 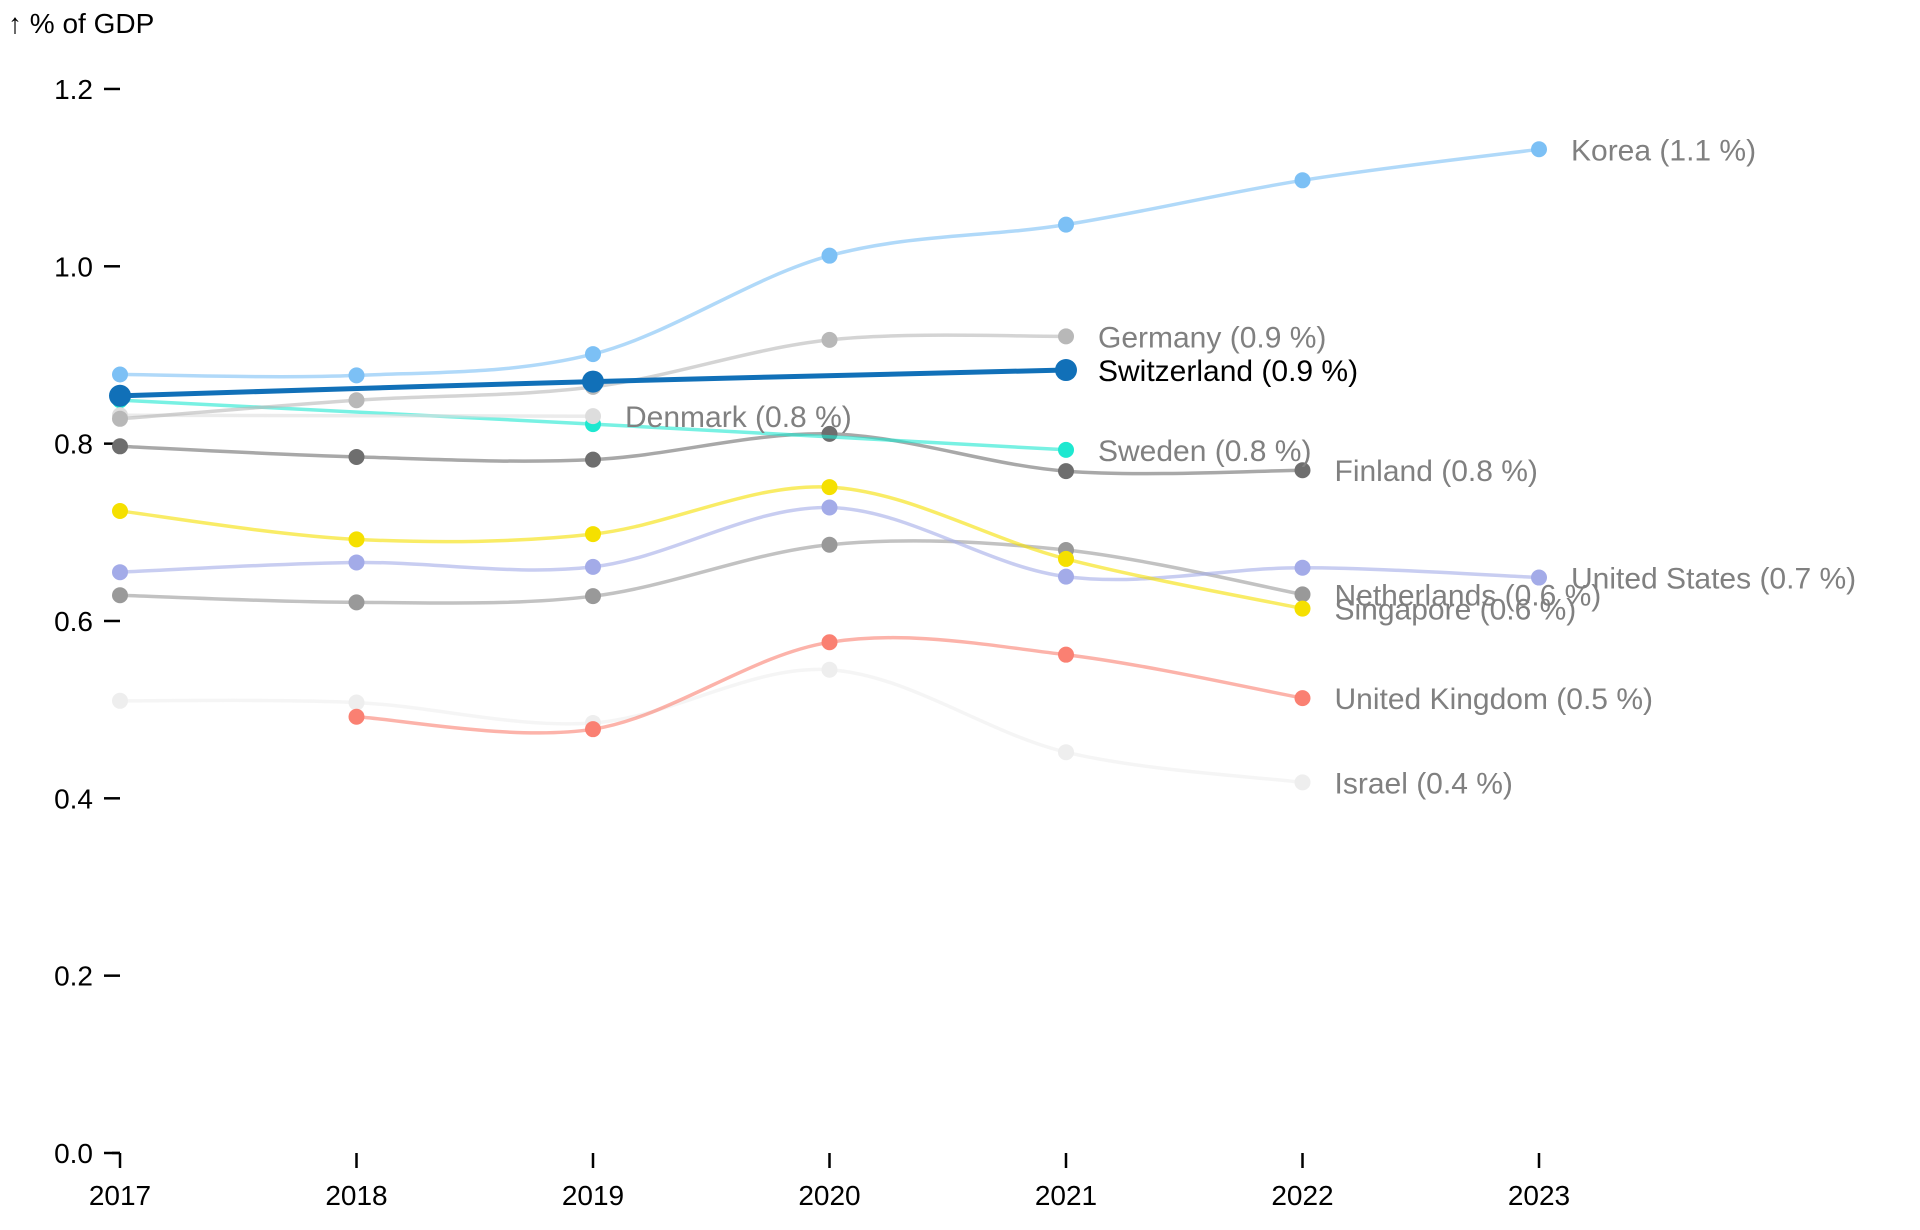 What do you see at coordinates (1436, 471) in the screenshot?
I see `series-label-finland: Finland (0.8 %)` at bounding box center [1436, 471].